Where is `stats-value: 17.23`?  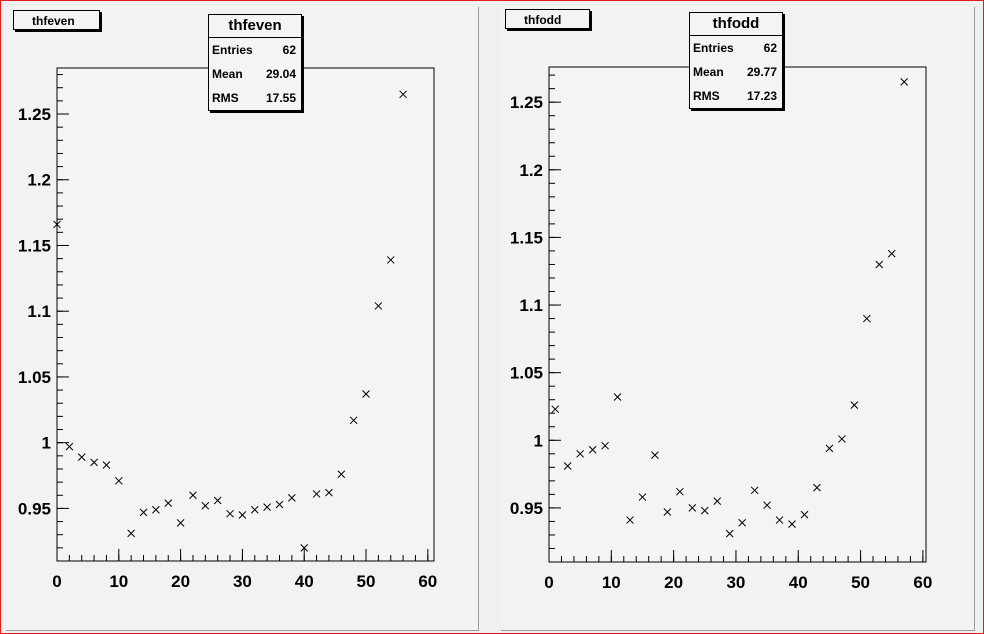 stats-value: 17.23 is located at coordinates (761, 96).